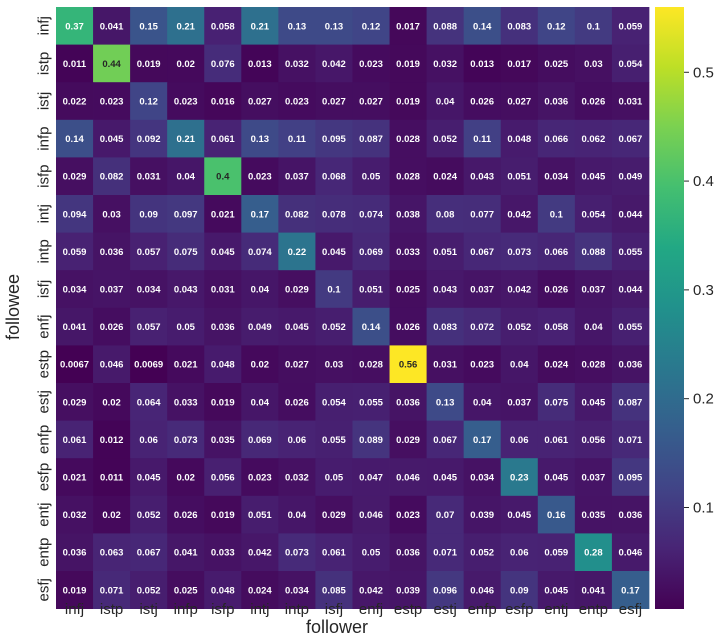 The image size is (720, 643). I want to click on heatmap-cell-istp-estj, so click(445, 63).